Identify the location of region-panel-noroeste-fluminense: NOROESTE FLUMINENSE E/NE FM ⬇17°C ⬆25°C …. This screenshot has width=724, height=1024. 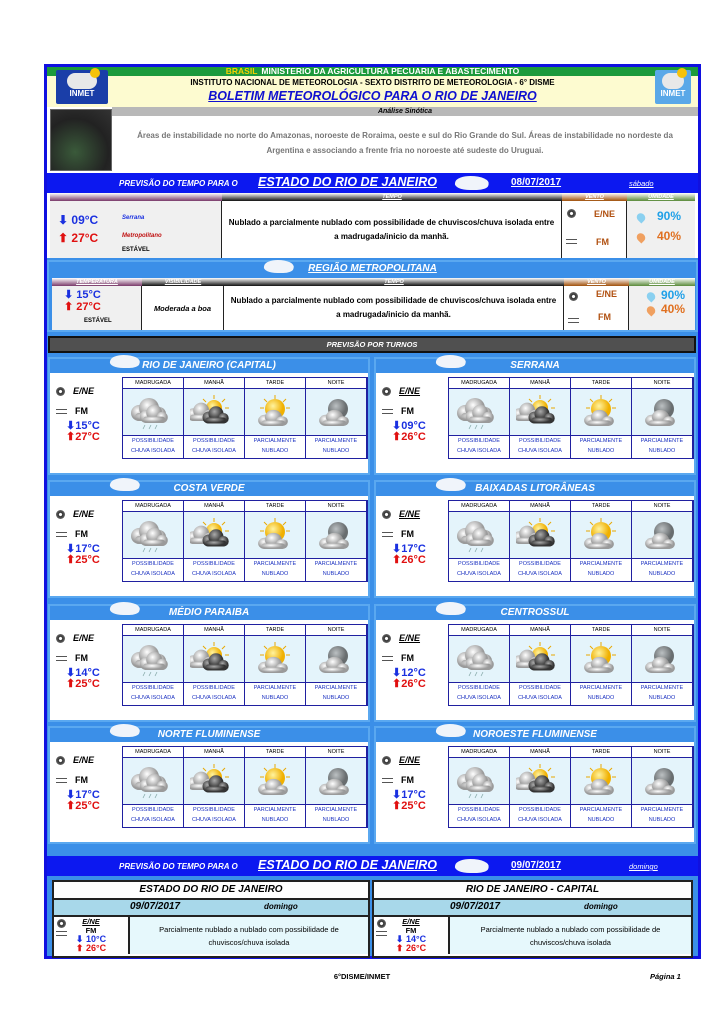
(535, 784).